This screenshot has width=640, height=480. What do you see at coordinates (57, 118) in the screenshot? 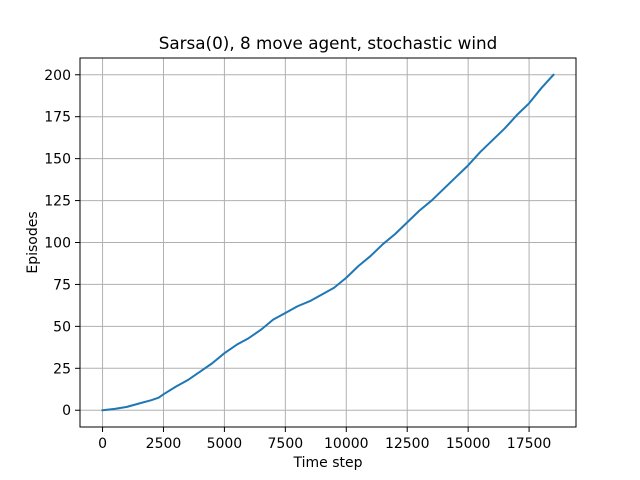
I see `y-tick-label: 175` at bounding box center [57, 118].